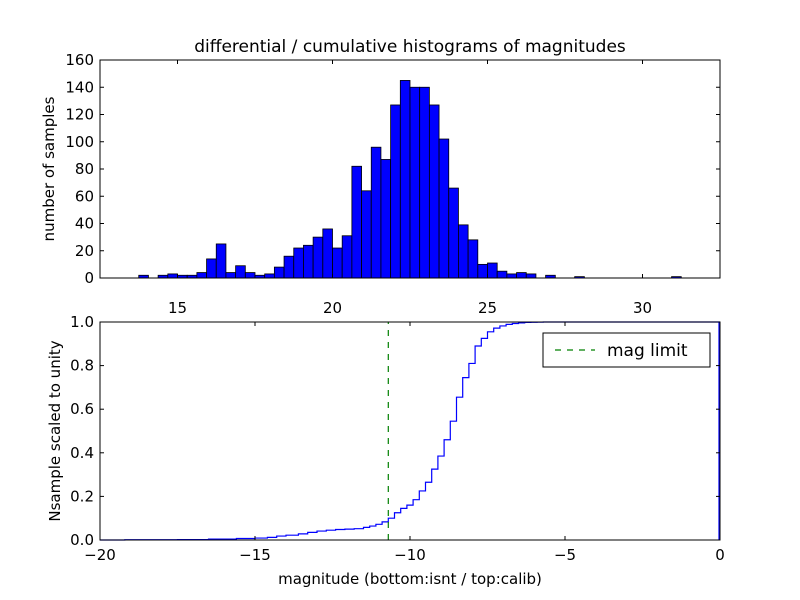  Describe the element at coordinates (84, 224) in the screenshot. I see `y-tick-label: 40` at that location.